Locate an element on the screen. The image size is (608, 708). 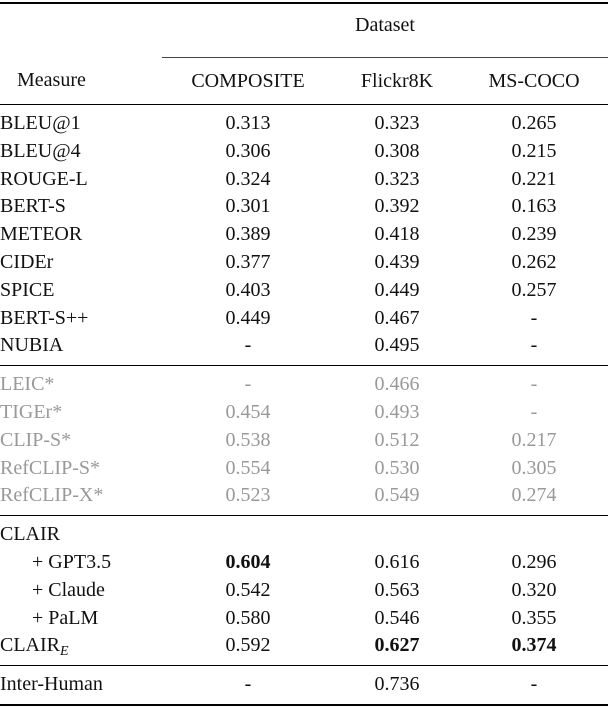
value-cell: 0.403 is located at coordinates (248, 289).